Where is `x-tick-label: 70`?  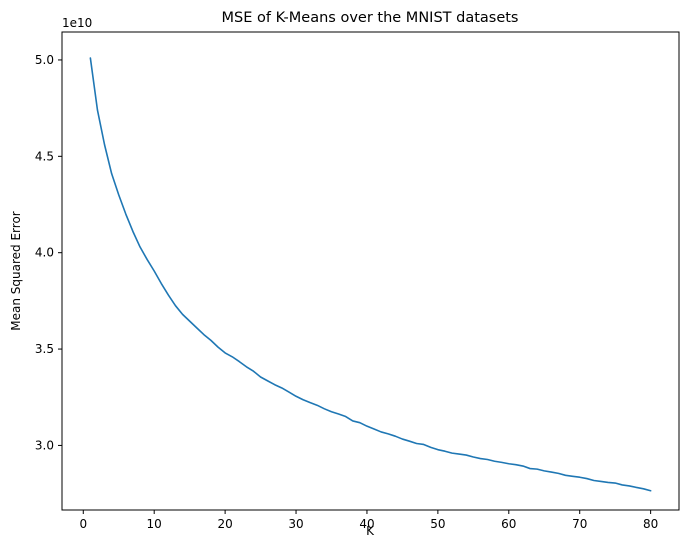 x-tick-label: 70 is located at coordinates (579, 524).